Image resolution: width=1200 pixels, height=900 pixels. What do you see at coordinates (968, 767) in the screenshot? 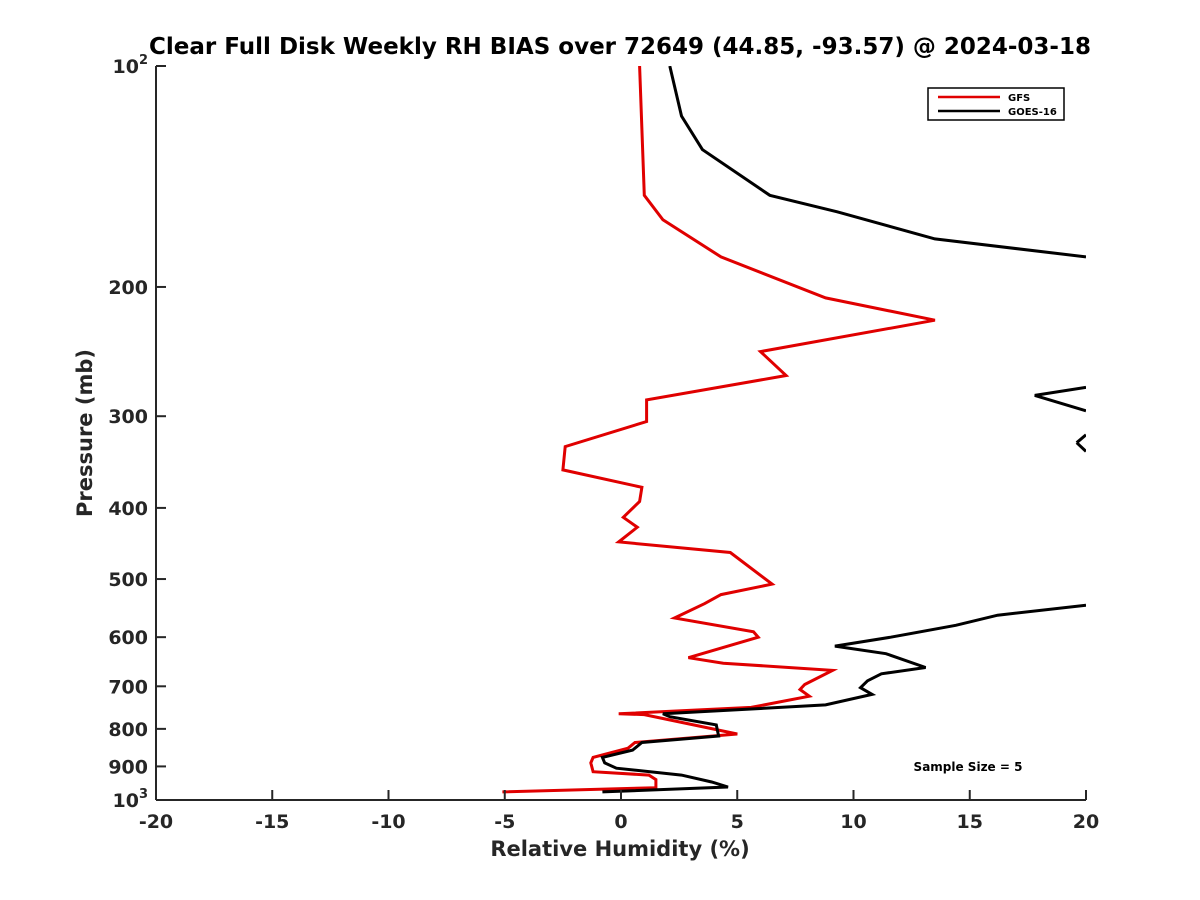
I see `sample-size-annotation: Sample Size = 5` at bounding box center [968, 767].